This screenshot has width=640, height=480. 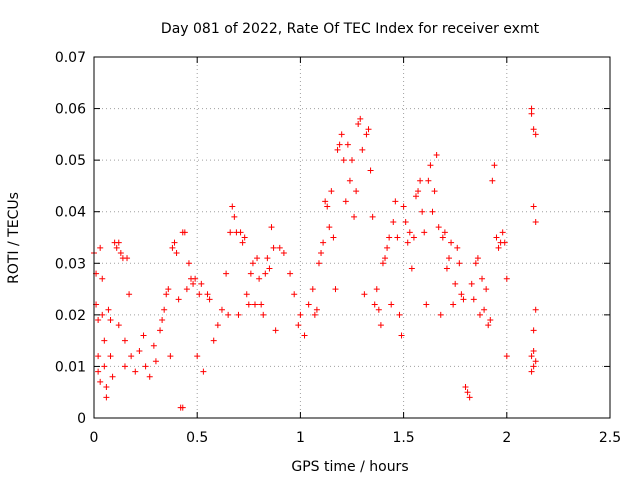 I want to click on x-axis-label: GPS time / hours, so click(x=349, y=467).